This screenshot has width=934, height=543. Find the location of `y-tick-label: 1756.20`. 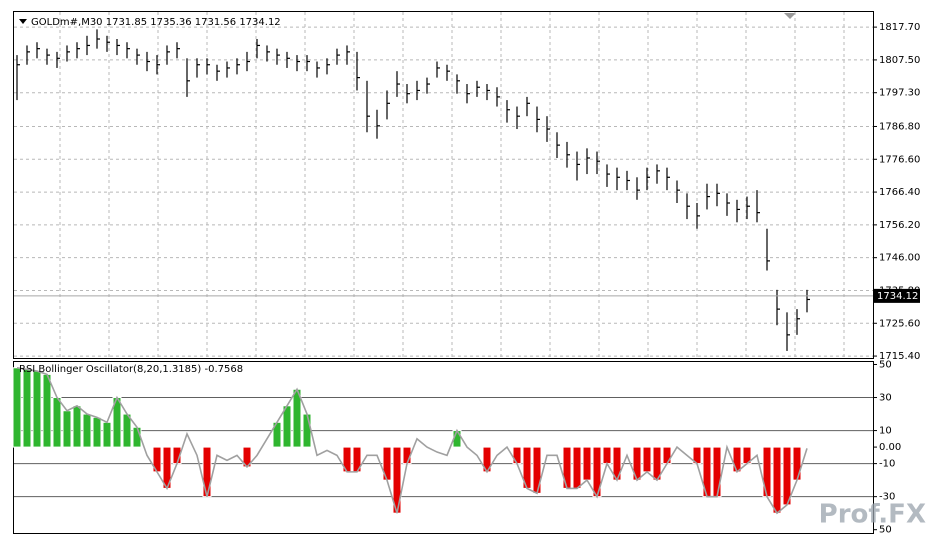

y-tick-label: 1756.20 is located at coordinates (899, 225).